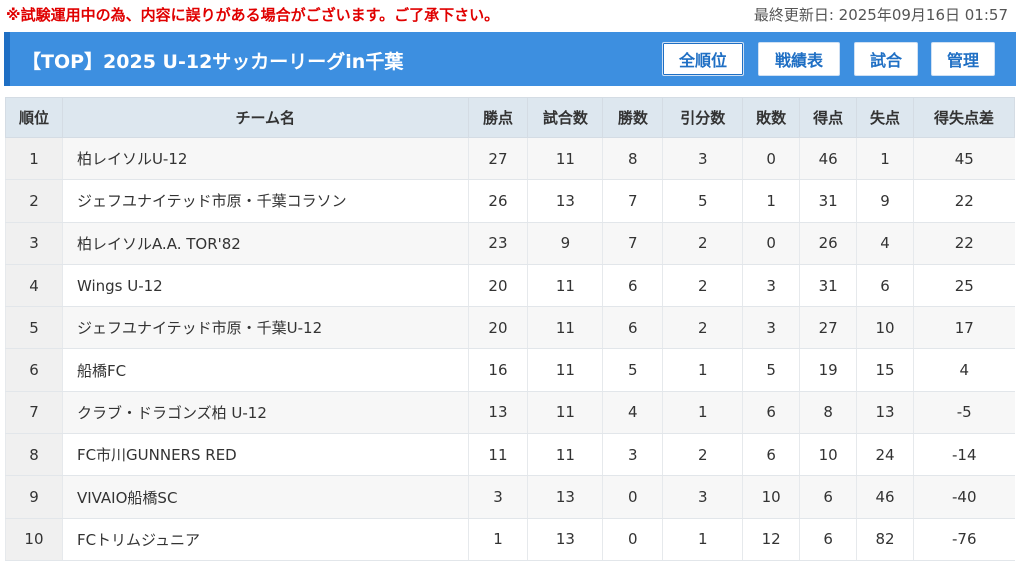 The width and height of the screenshot is (1024, 568). What do you see at coordinates (964, 370) in the screenshot?
I see `cell-goal-diff: 4` at bounding box center [964, 370].